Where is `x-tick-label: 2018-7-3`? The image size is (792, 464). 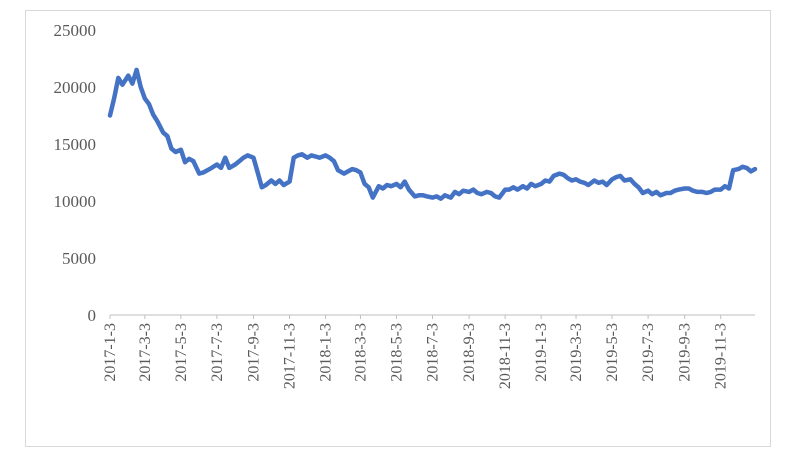
x-tick-label: 2018-7-3 is located at coordinates (433, 352).